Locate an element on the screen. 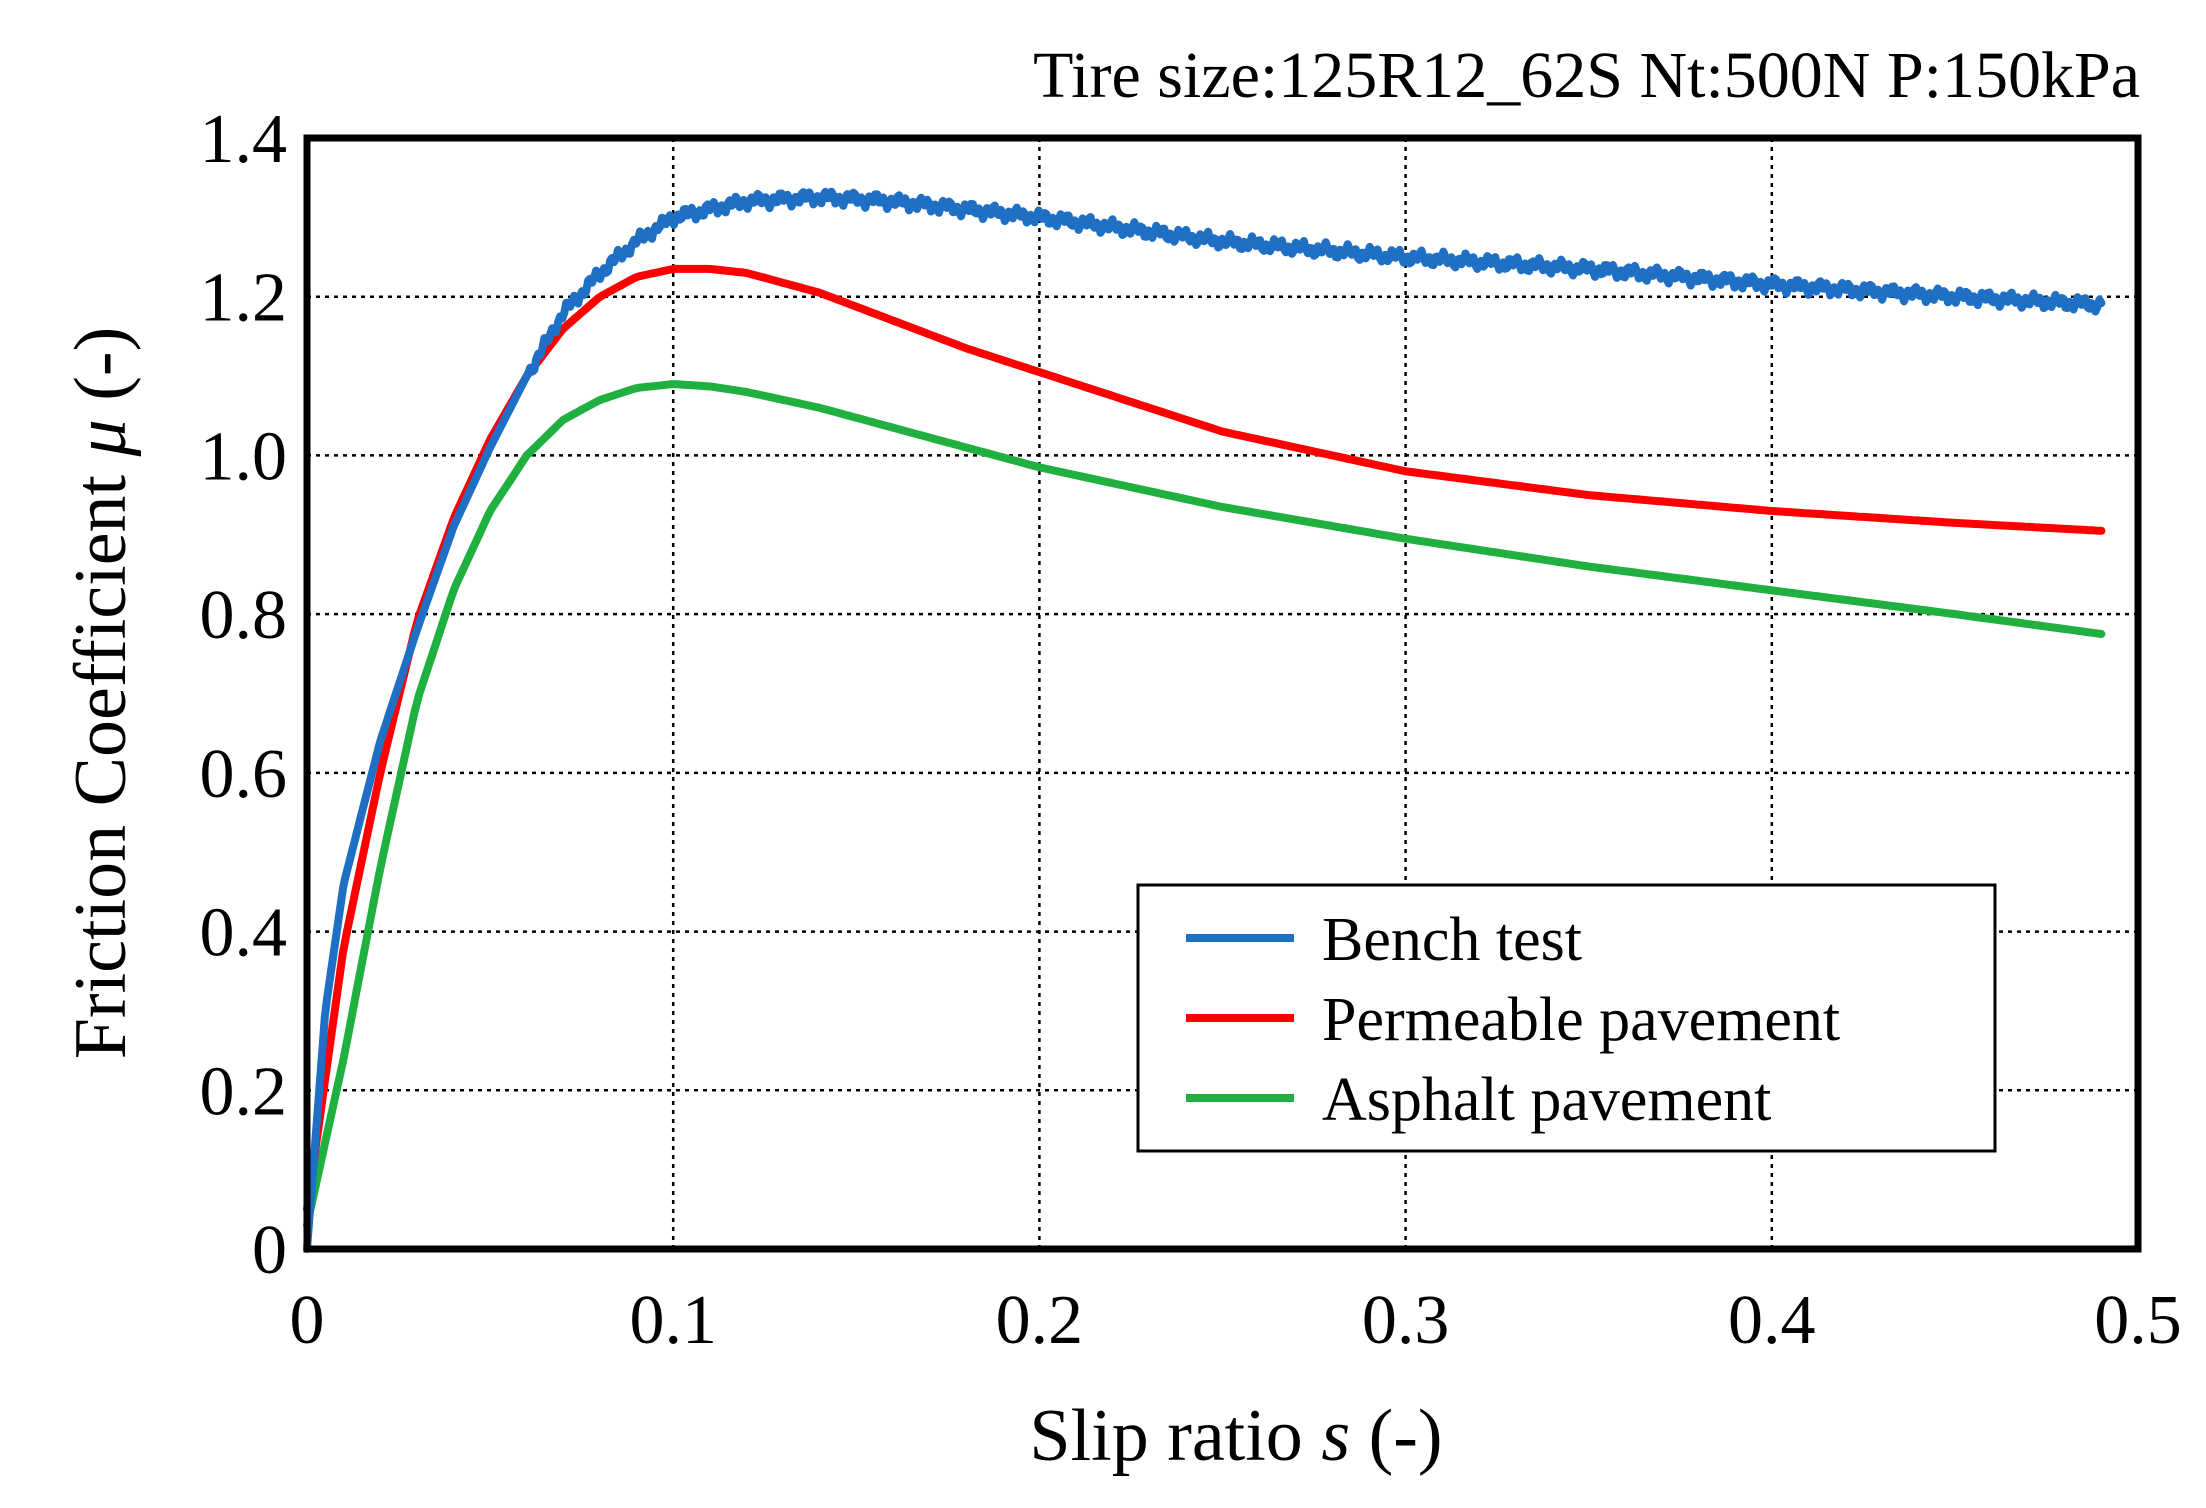  x-tick-label: 0.5 is located at coordinates (2138, 1320).